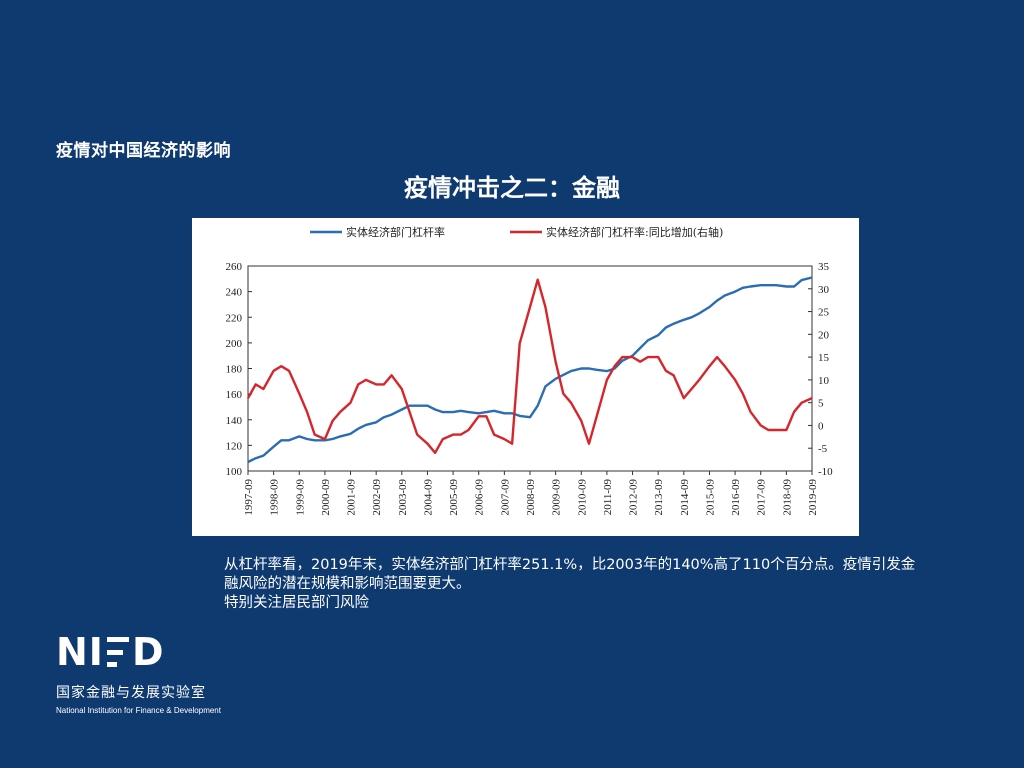 The height and width of the screenshot is (768, 1024). What do you see at coordinates (512, 188) in the screenshot?
I see `slide-title: 疫情冲击之二：金融` at bounding box center [512, 188].